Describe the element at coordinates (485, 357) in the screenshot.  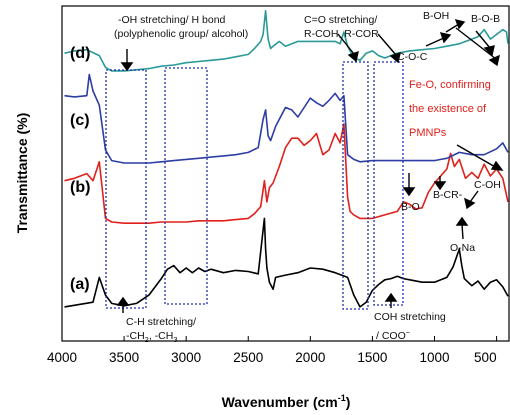
I see `x-tick-label: 500` at that location.